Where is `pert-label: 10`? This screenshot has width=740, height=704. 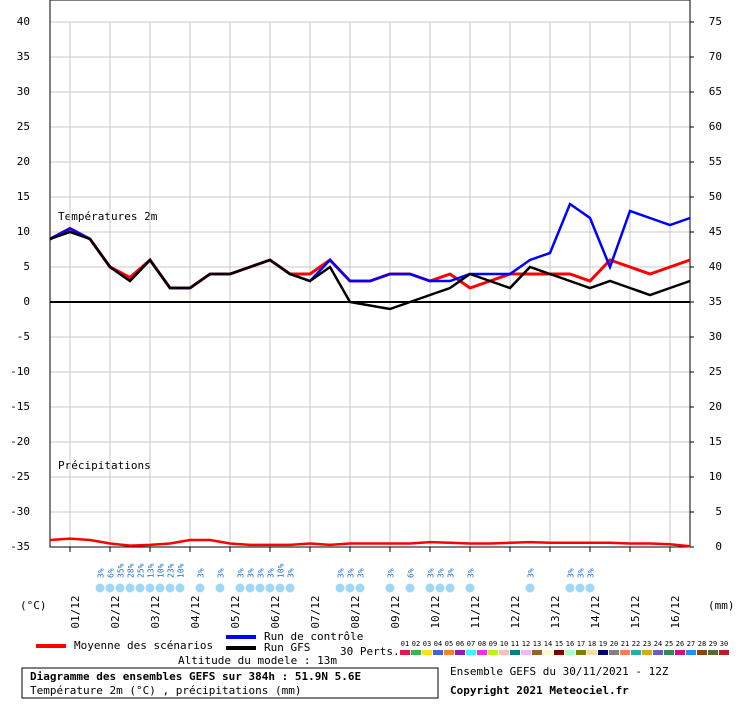 pert-label: 10 is located at coordinates (504, 644).